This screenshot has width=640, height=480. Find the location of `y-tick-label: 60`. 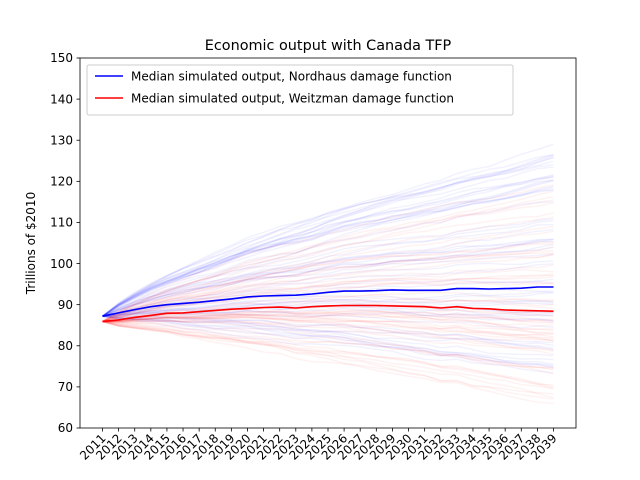

y-tick-label: 60 is located at coordinates (65, 428).